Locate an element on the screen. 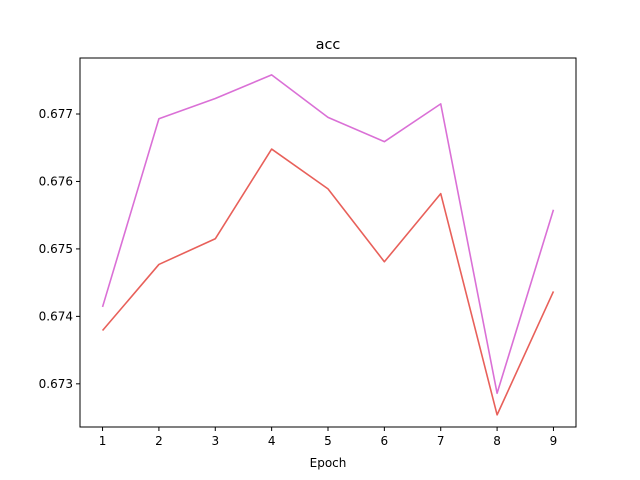  y-tick-label: 0.675 is located at coordinates (56, 249).